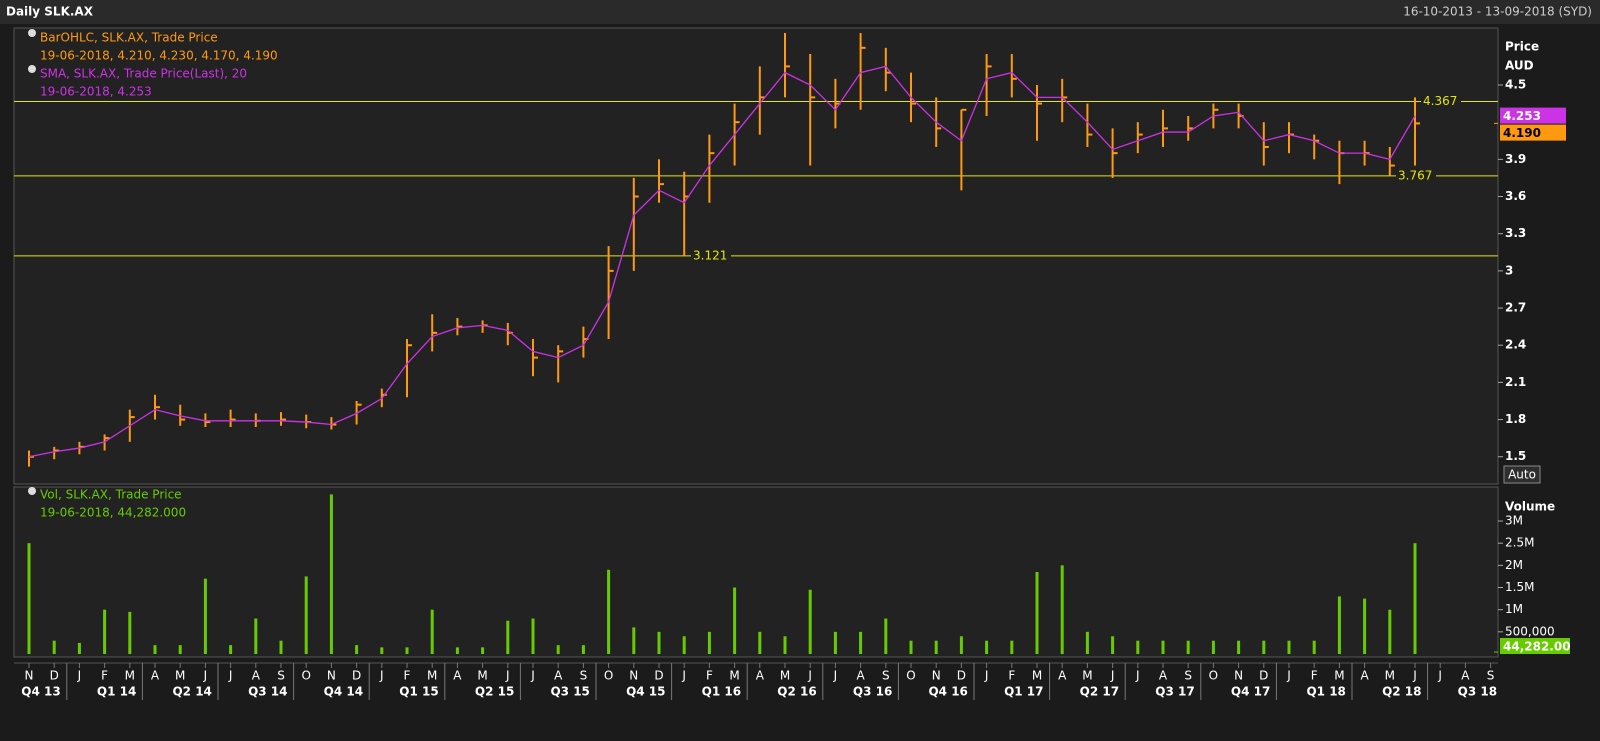 The width and height of the screenshot is (1600, 741). Describe the element at coordinates (710, 255) in the screenshot. I see `level-label: 3.121` at that location.